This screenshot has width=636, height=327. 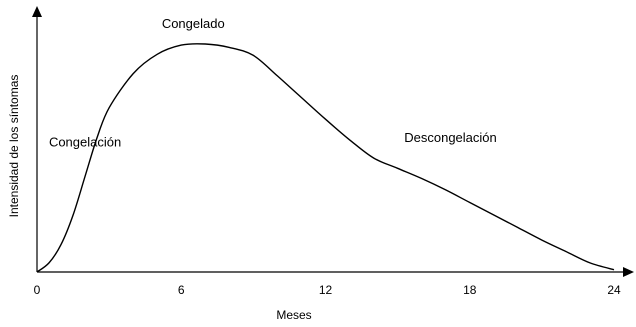 What do you see at coordinates (181, 290) in the screenshot?
I see `x-tick-label: 6` at bounding box center [181, 290].